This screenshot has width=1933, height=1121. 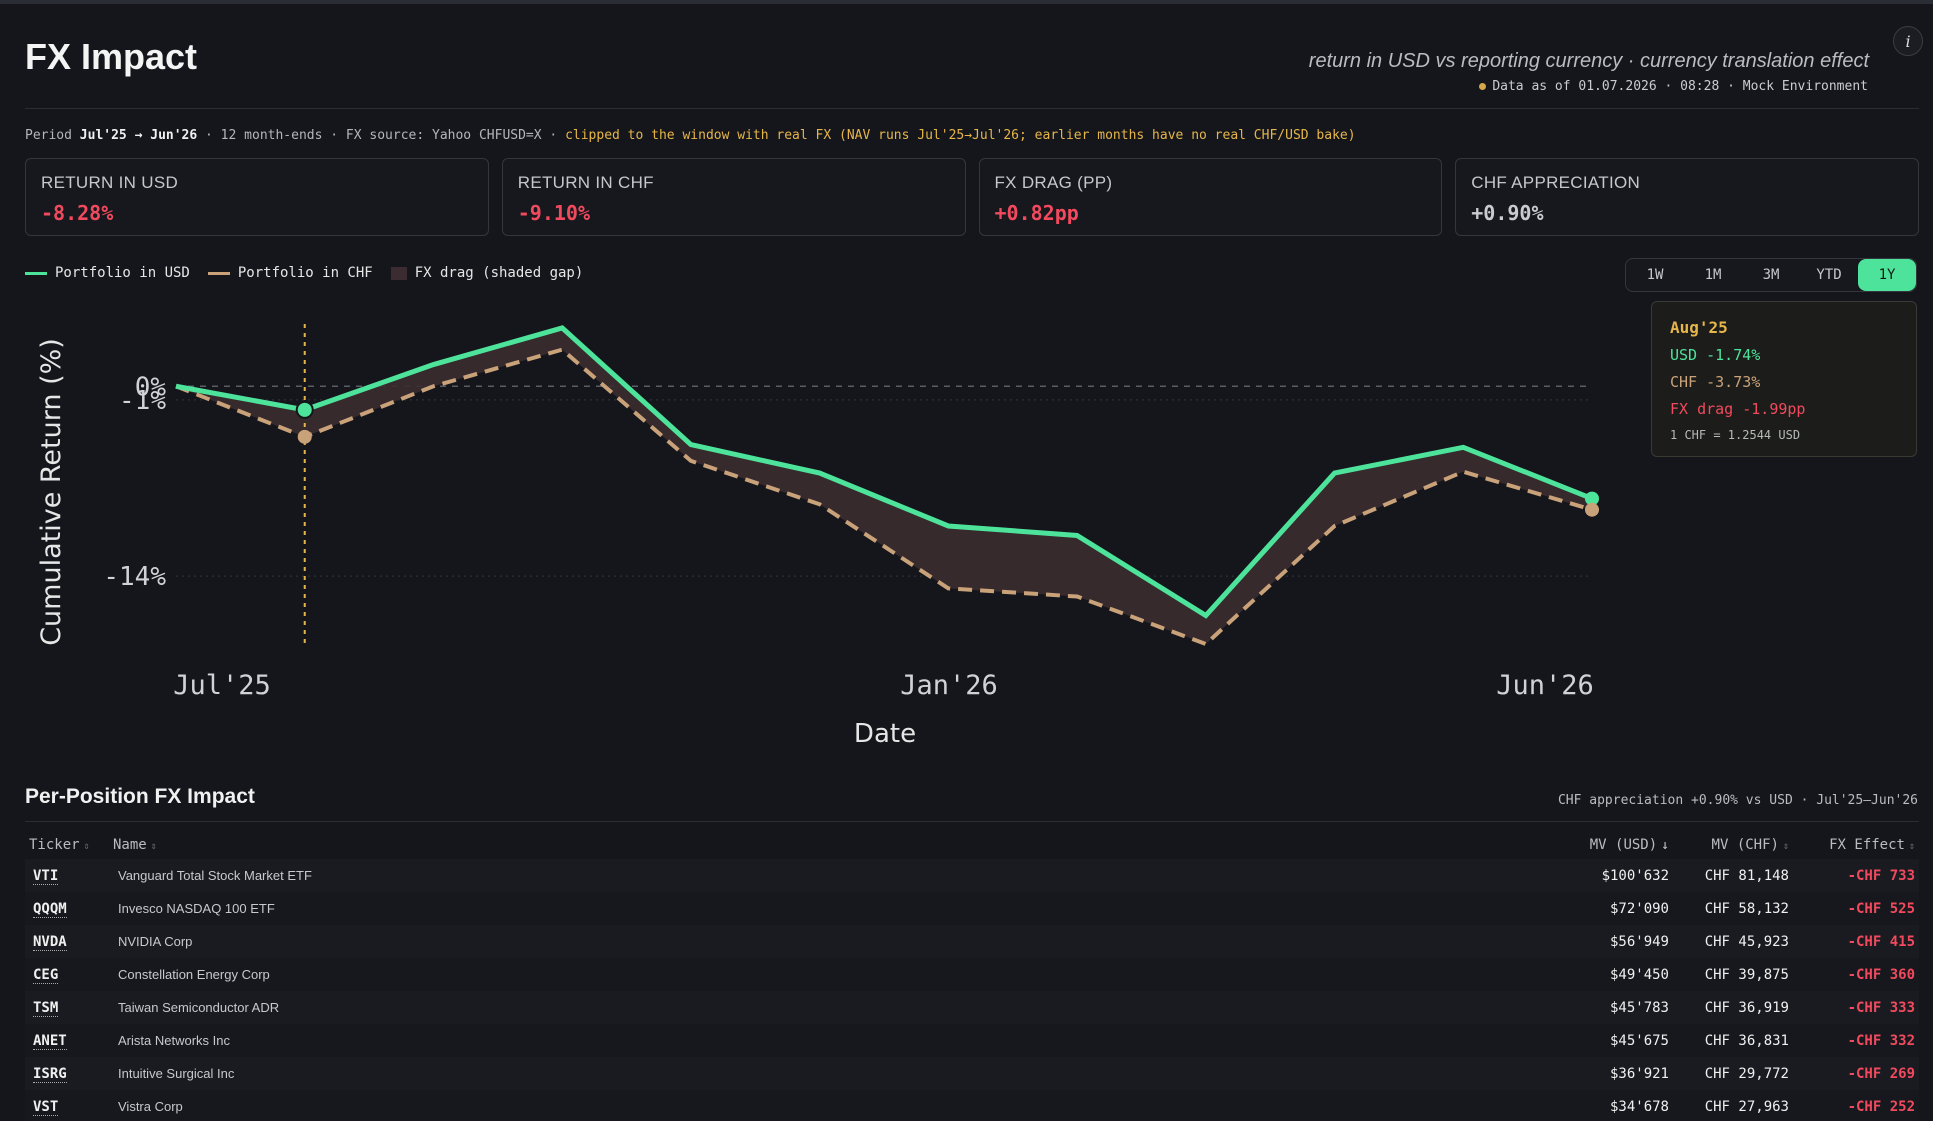 What do you see at coordinates (130, 845) in the screenshot?
I see `col-label: Name` at bounding box center [130, 845].